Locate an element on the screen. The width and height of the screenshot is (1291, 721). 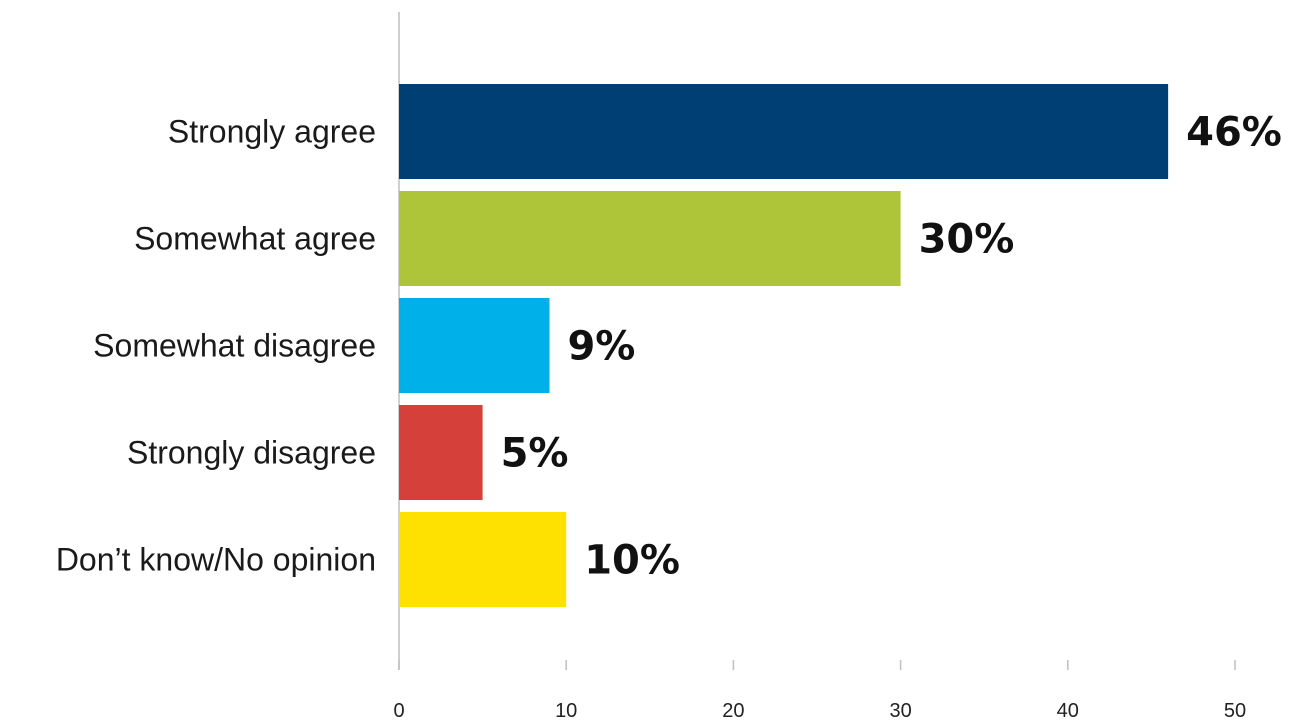
x-tick-label: 30 is located at coordinates (900, 710).